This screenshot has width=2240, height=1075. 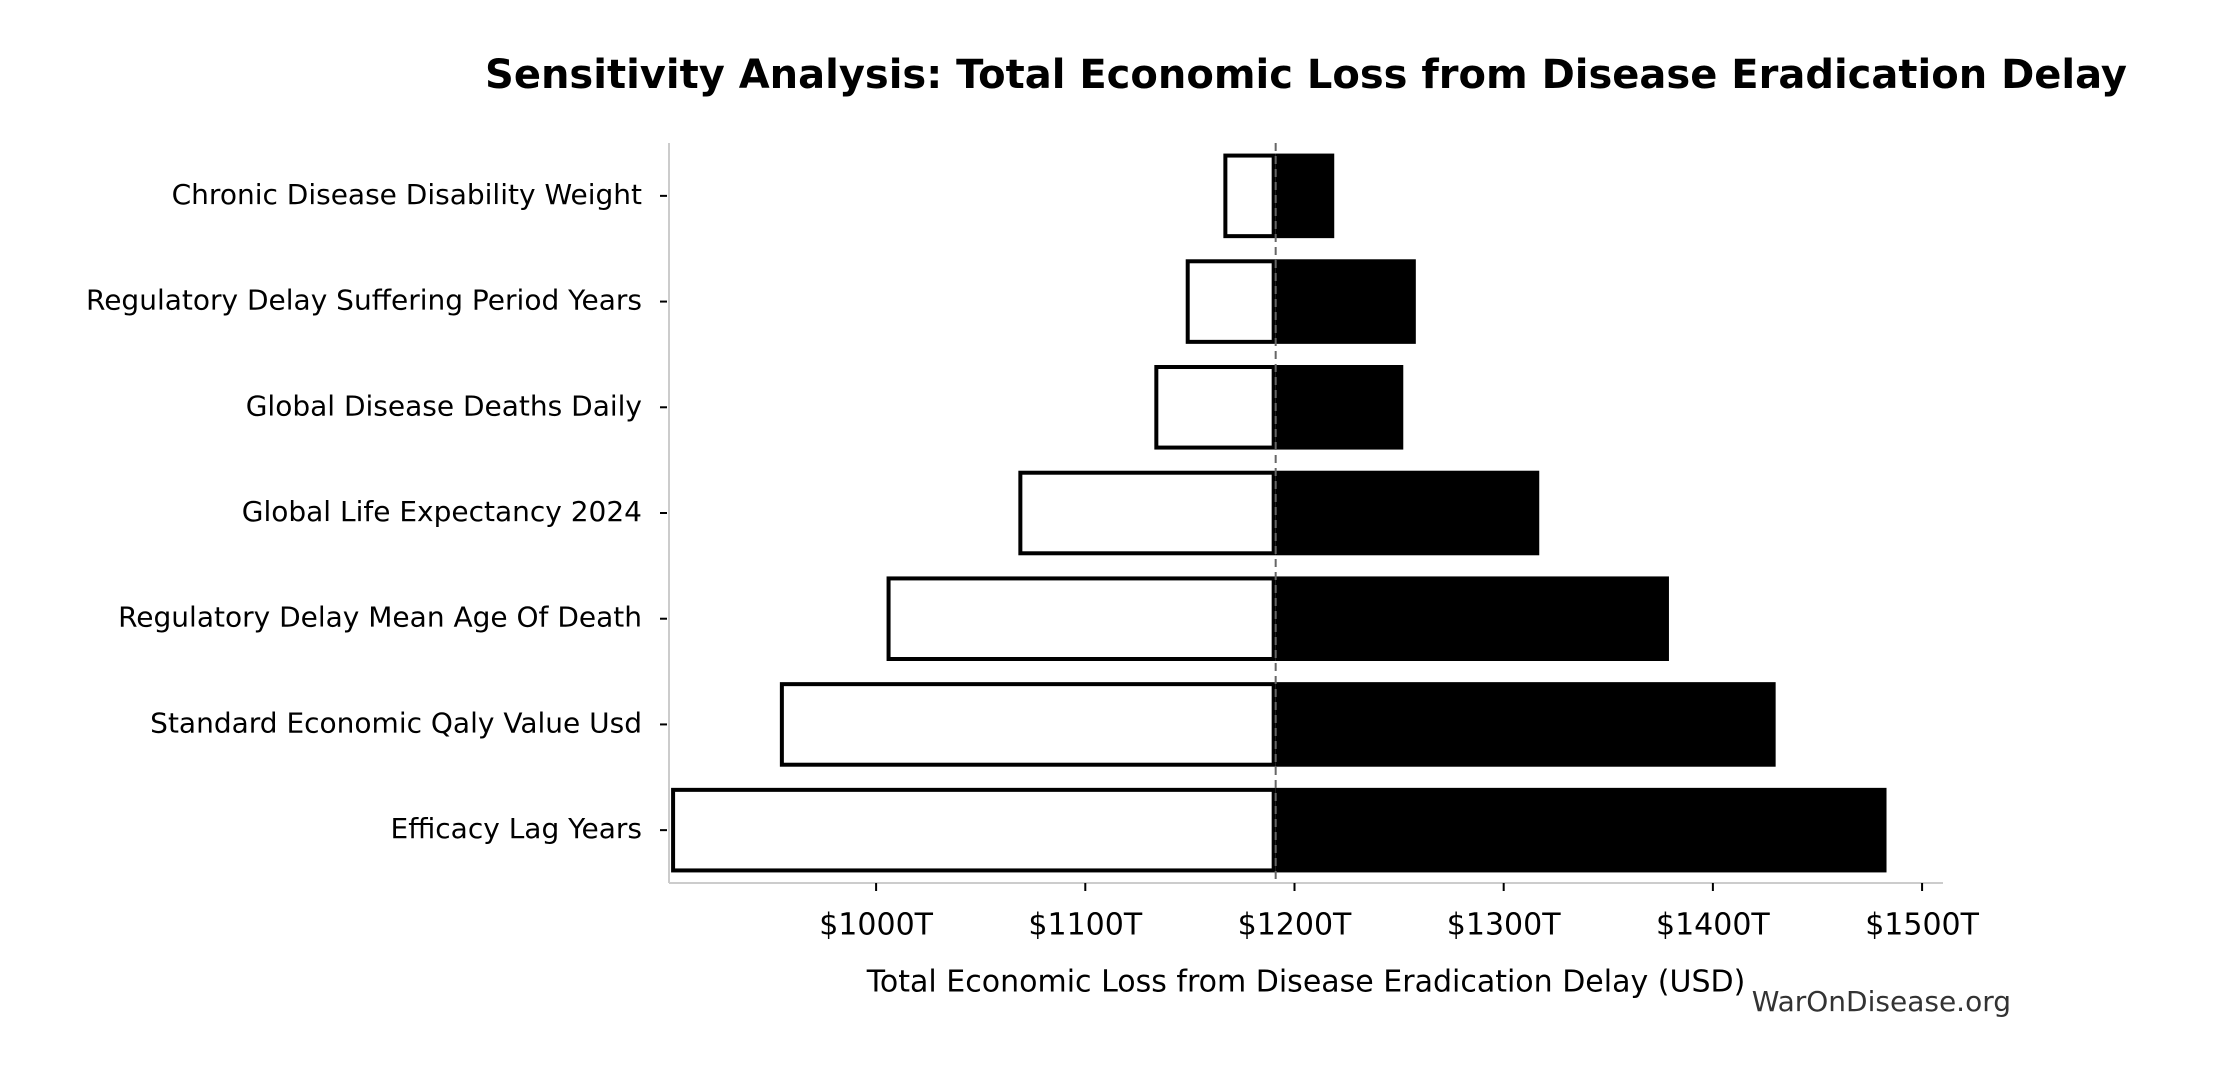 What do you see at coordinates (442, 511) in the screenshot?
I see `y-tick-label: Global Life Expectancy 2024` at bounding box center [442, 511].